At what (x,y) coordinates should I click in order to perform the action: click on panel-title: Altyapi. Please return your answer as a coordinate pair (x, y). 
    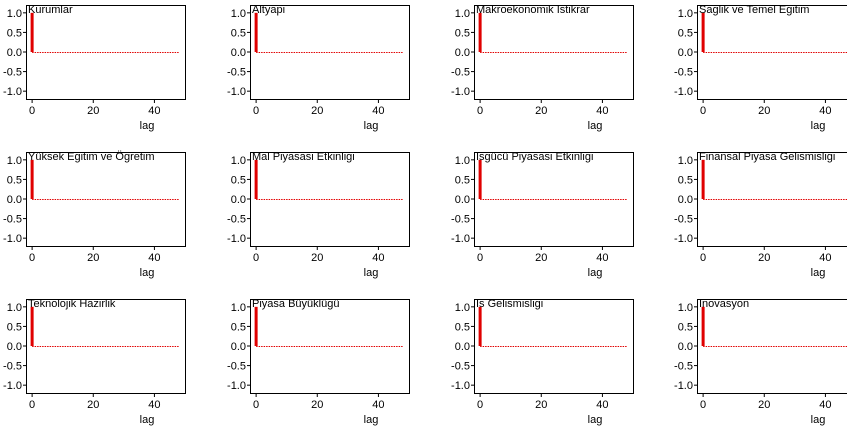
    Looking at the image, I should click on (268, 10).